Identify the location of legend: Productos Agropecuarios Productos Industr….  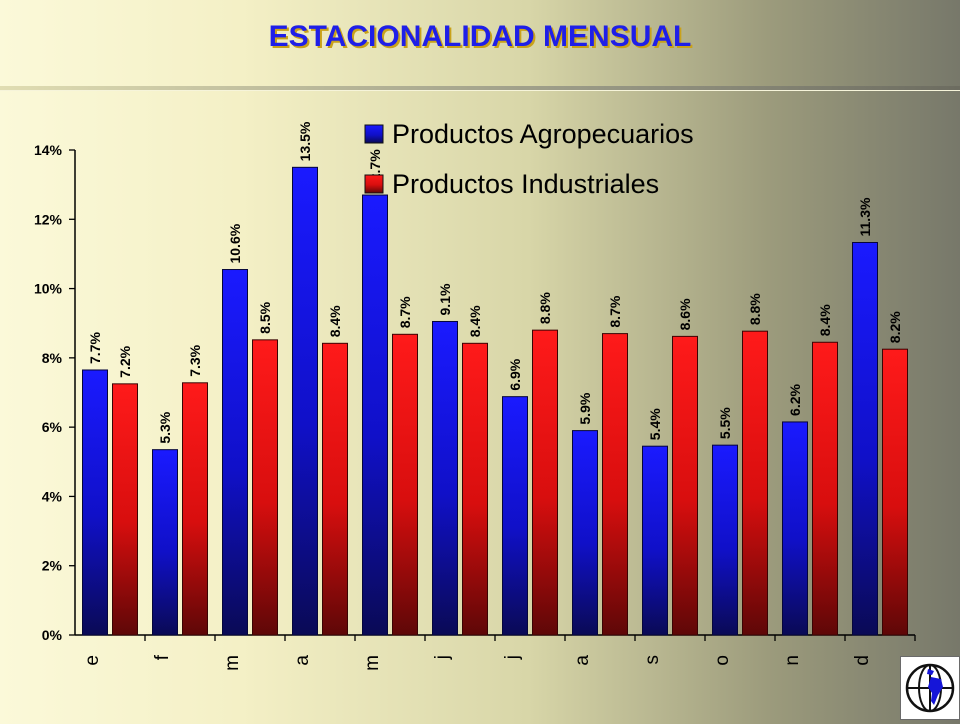
(529, 159).